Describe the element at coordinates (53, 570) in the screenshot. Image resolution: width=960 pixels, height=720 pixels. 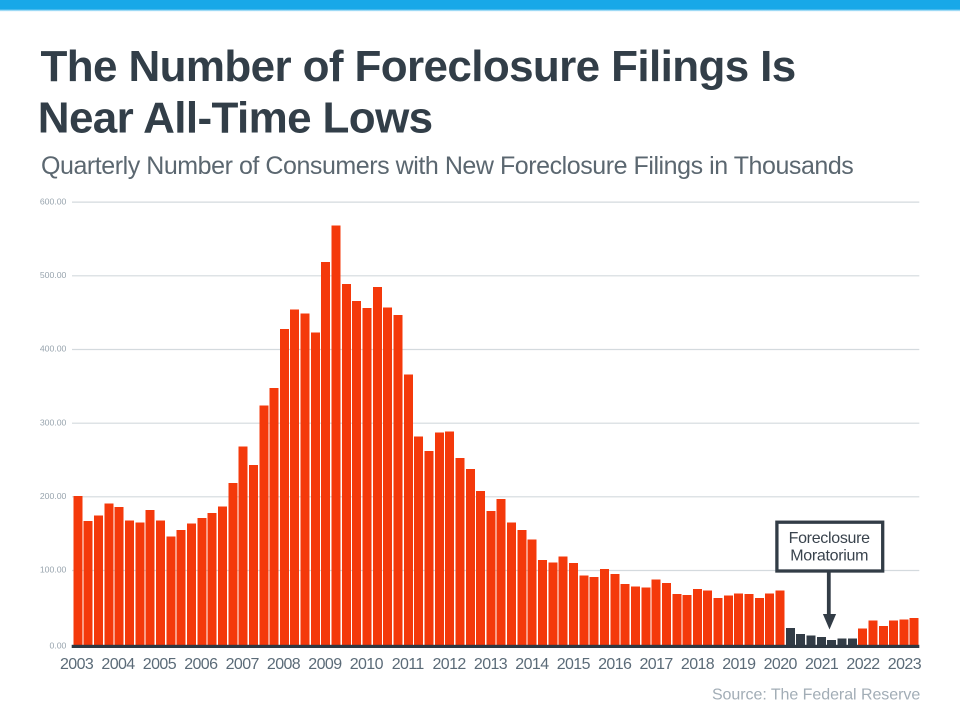
I see `svg-text: 100.00` at that location.